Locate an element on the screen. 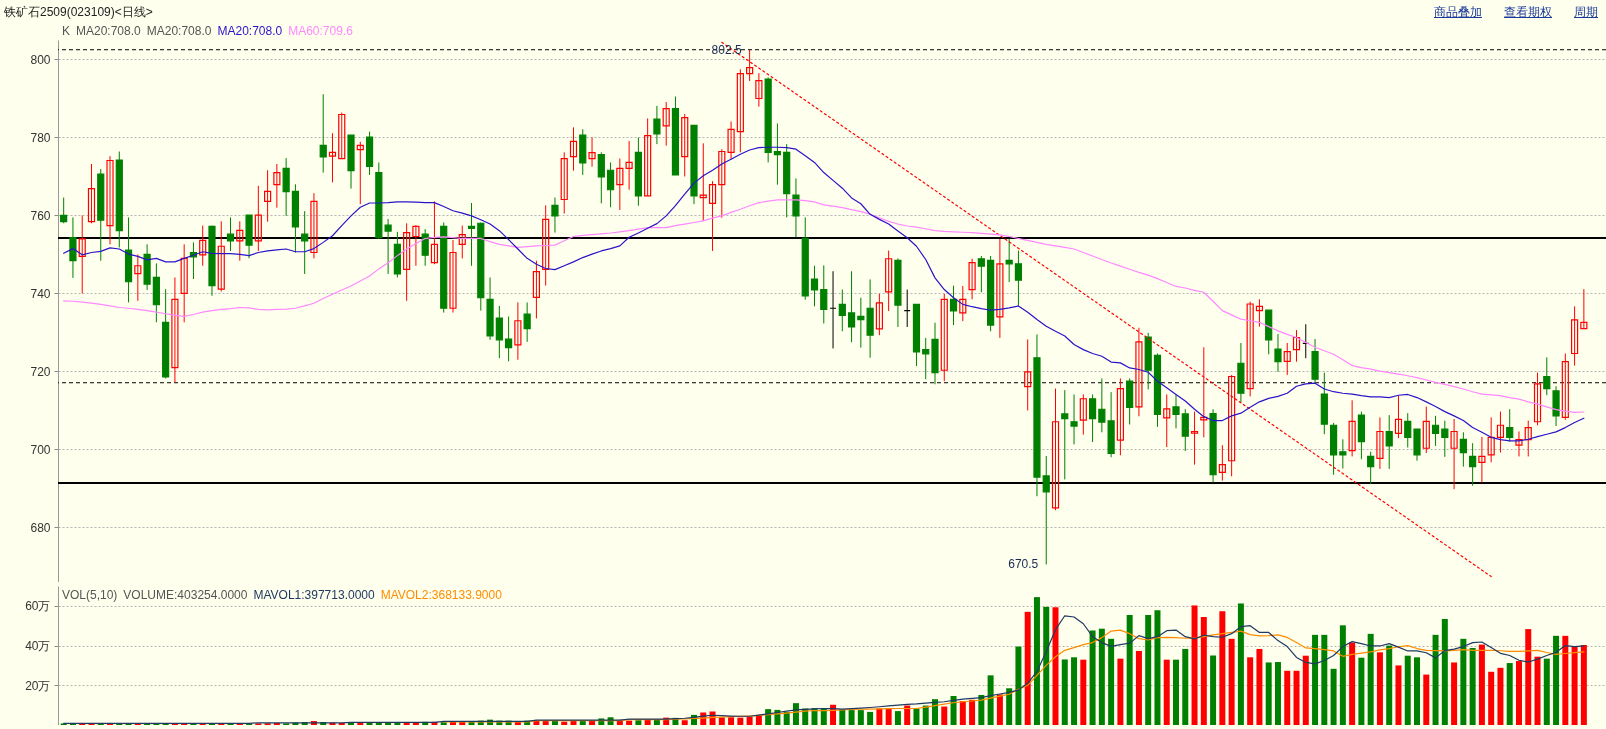 Image resolution: width=1606 pixels, height=729 pixels. text: MA20:708.0 is located at coordinates (179, 31).